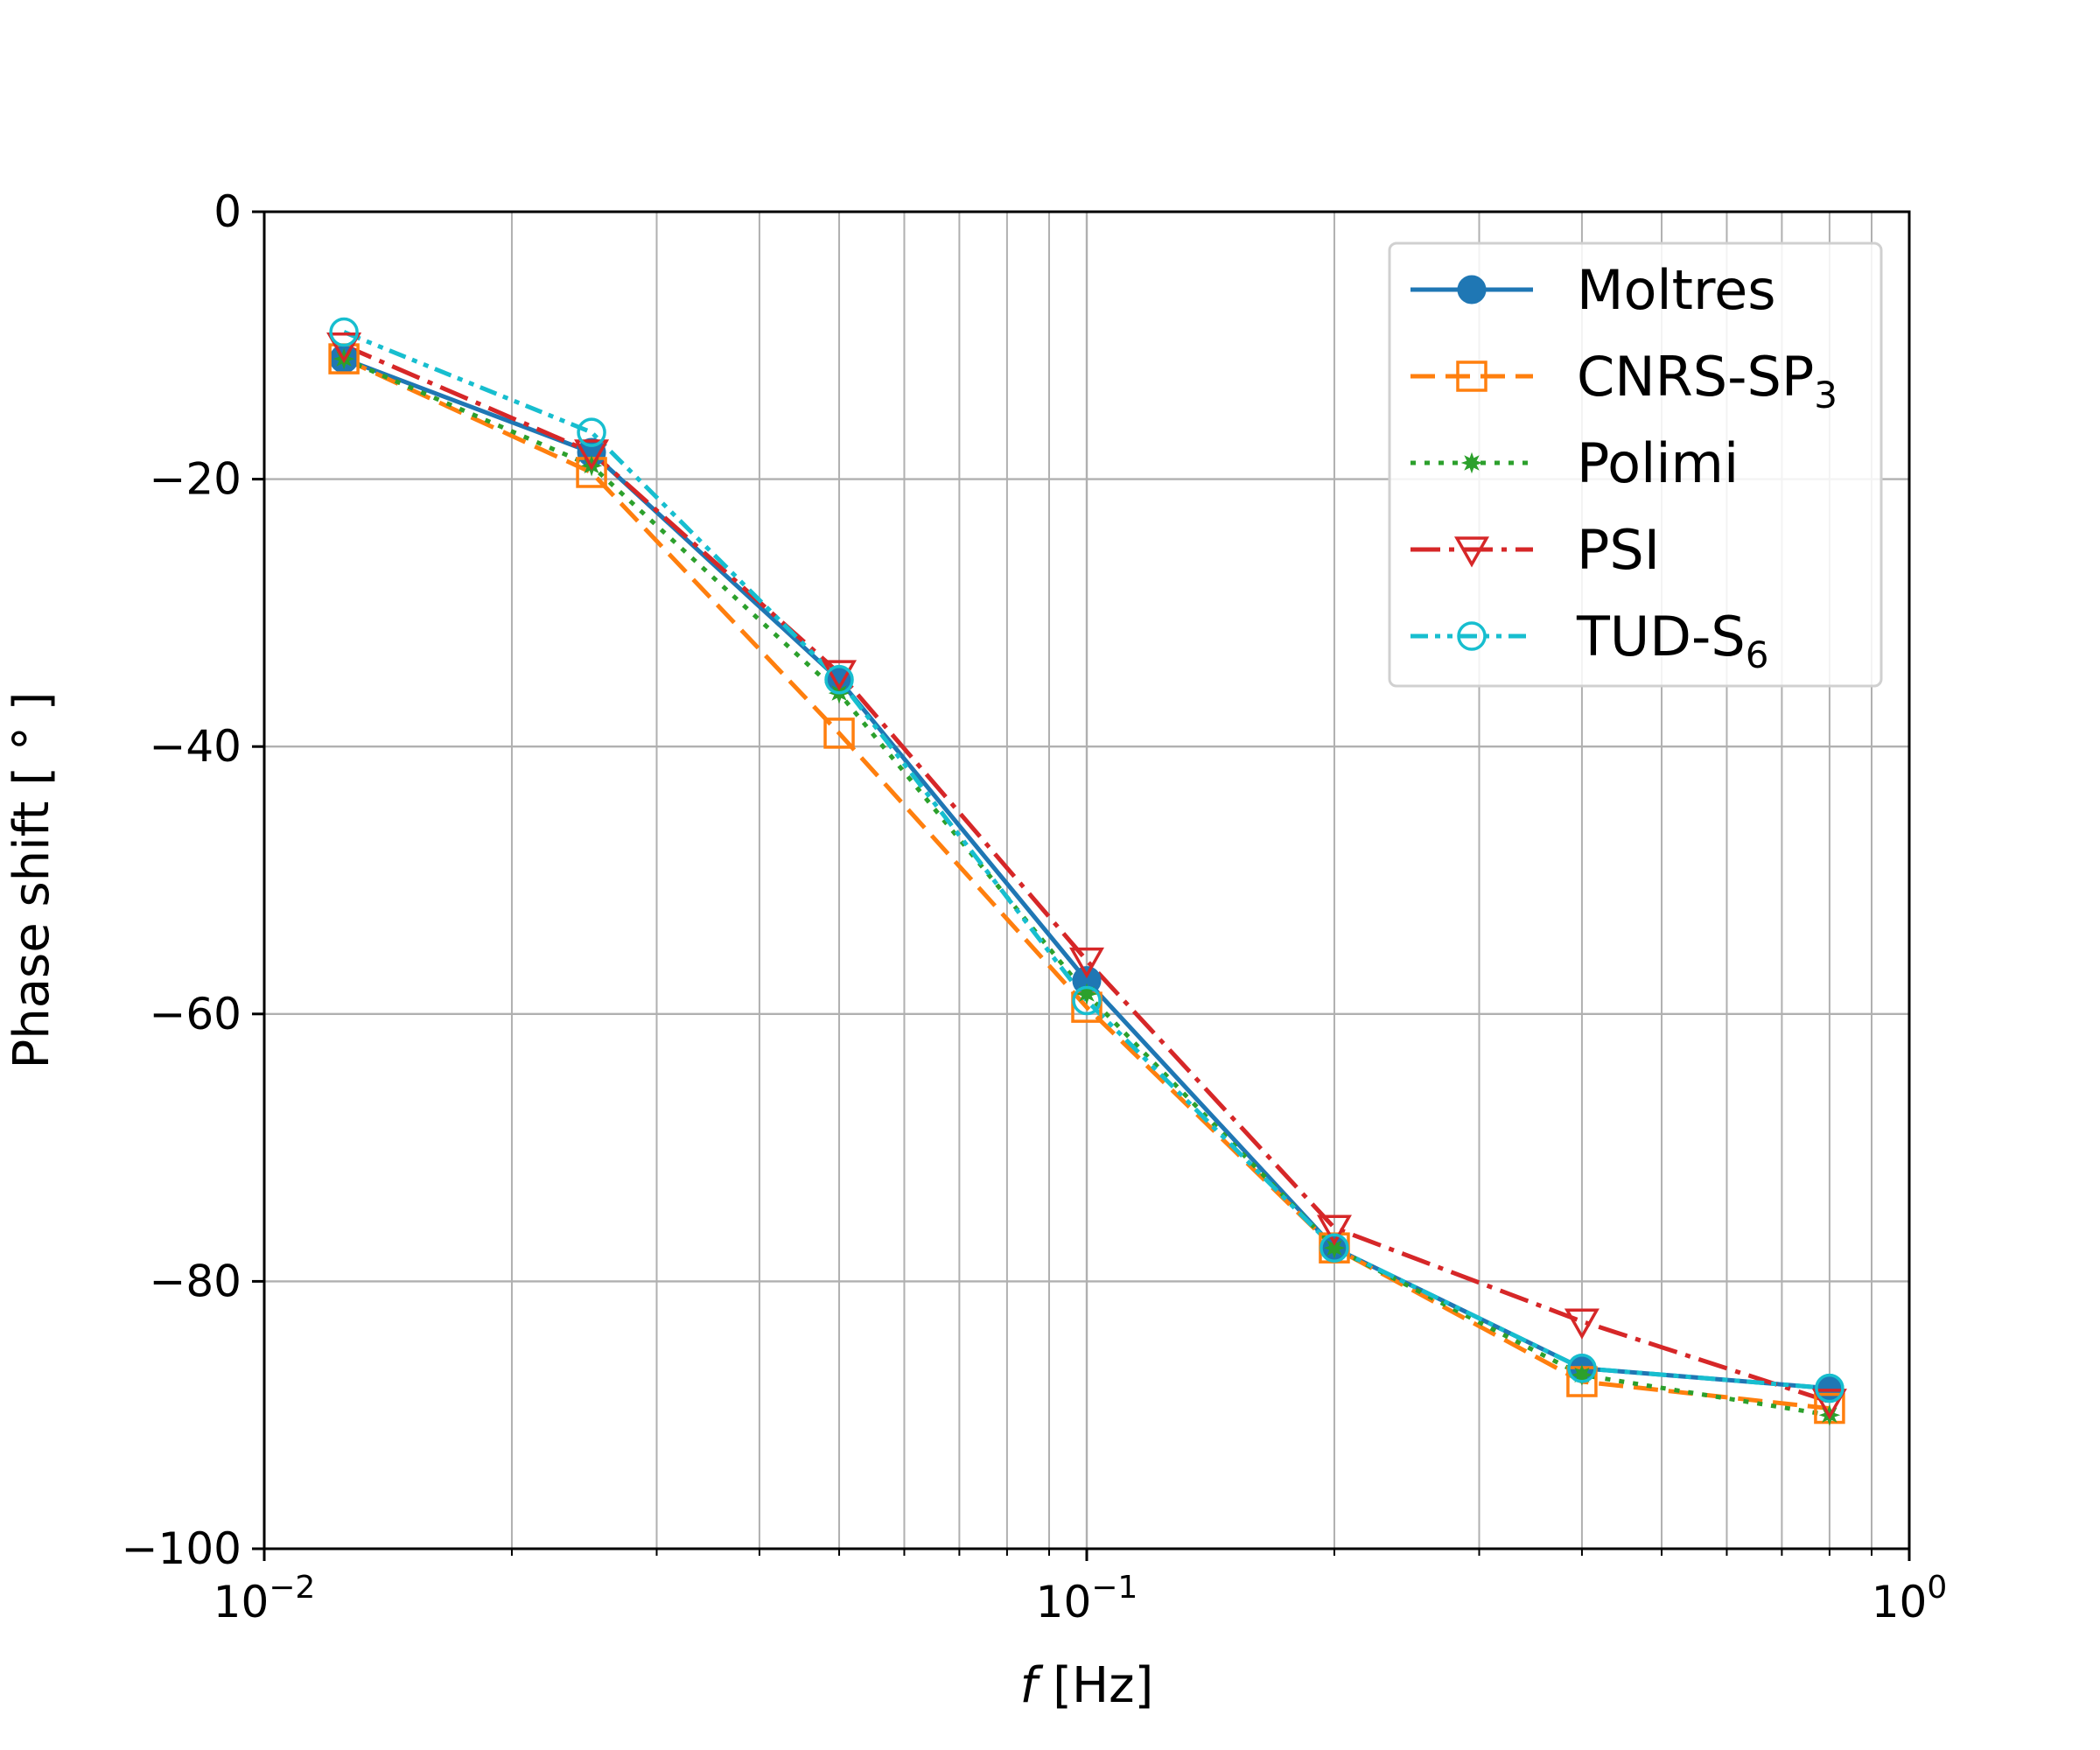  What do you see at coordinates (1087, 1685) in the screenshot?
I see `x-axis-label: f [Hz]` at bounding box center [1087, 1685].